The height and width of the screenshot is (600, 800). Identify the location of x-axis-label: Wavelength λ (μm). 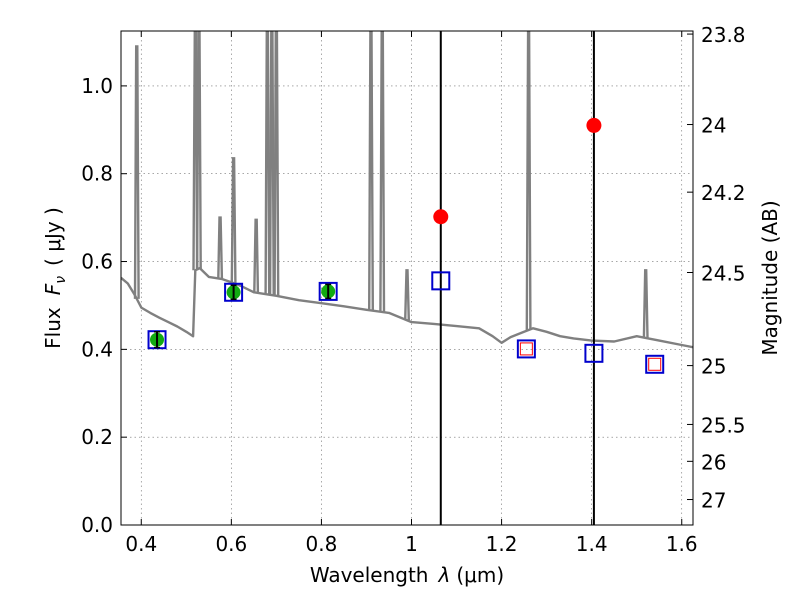
(407, 575).